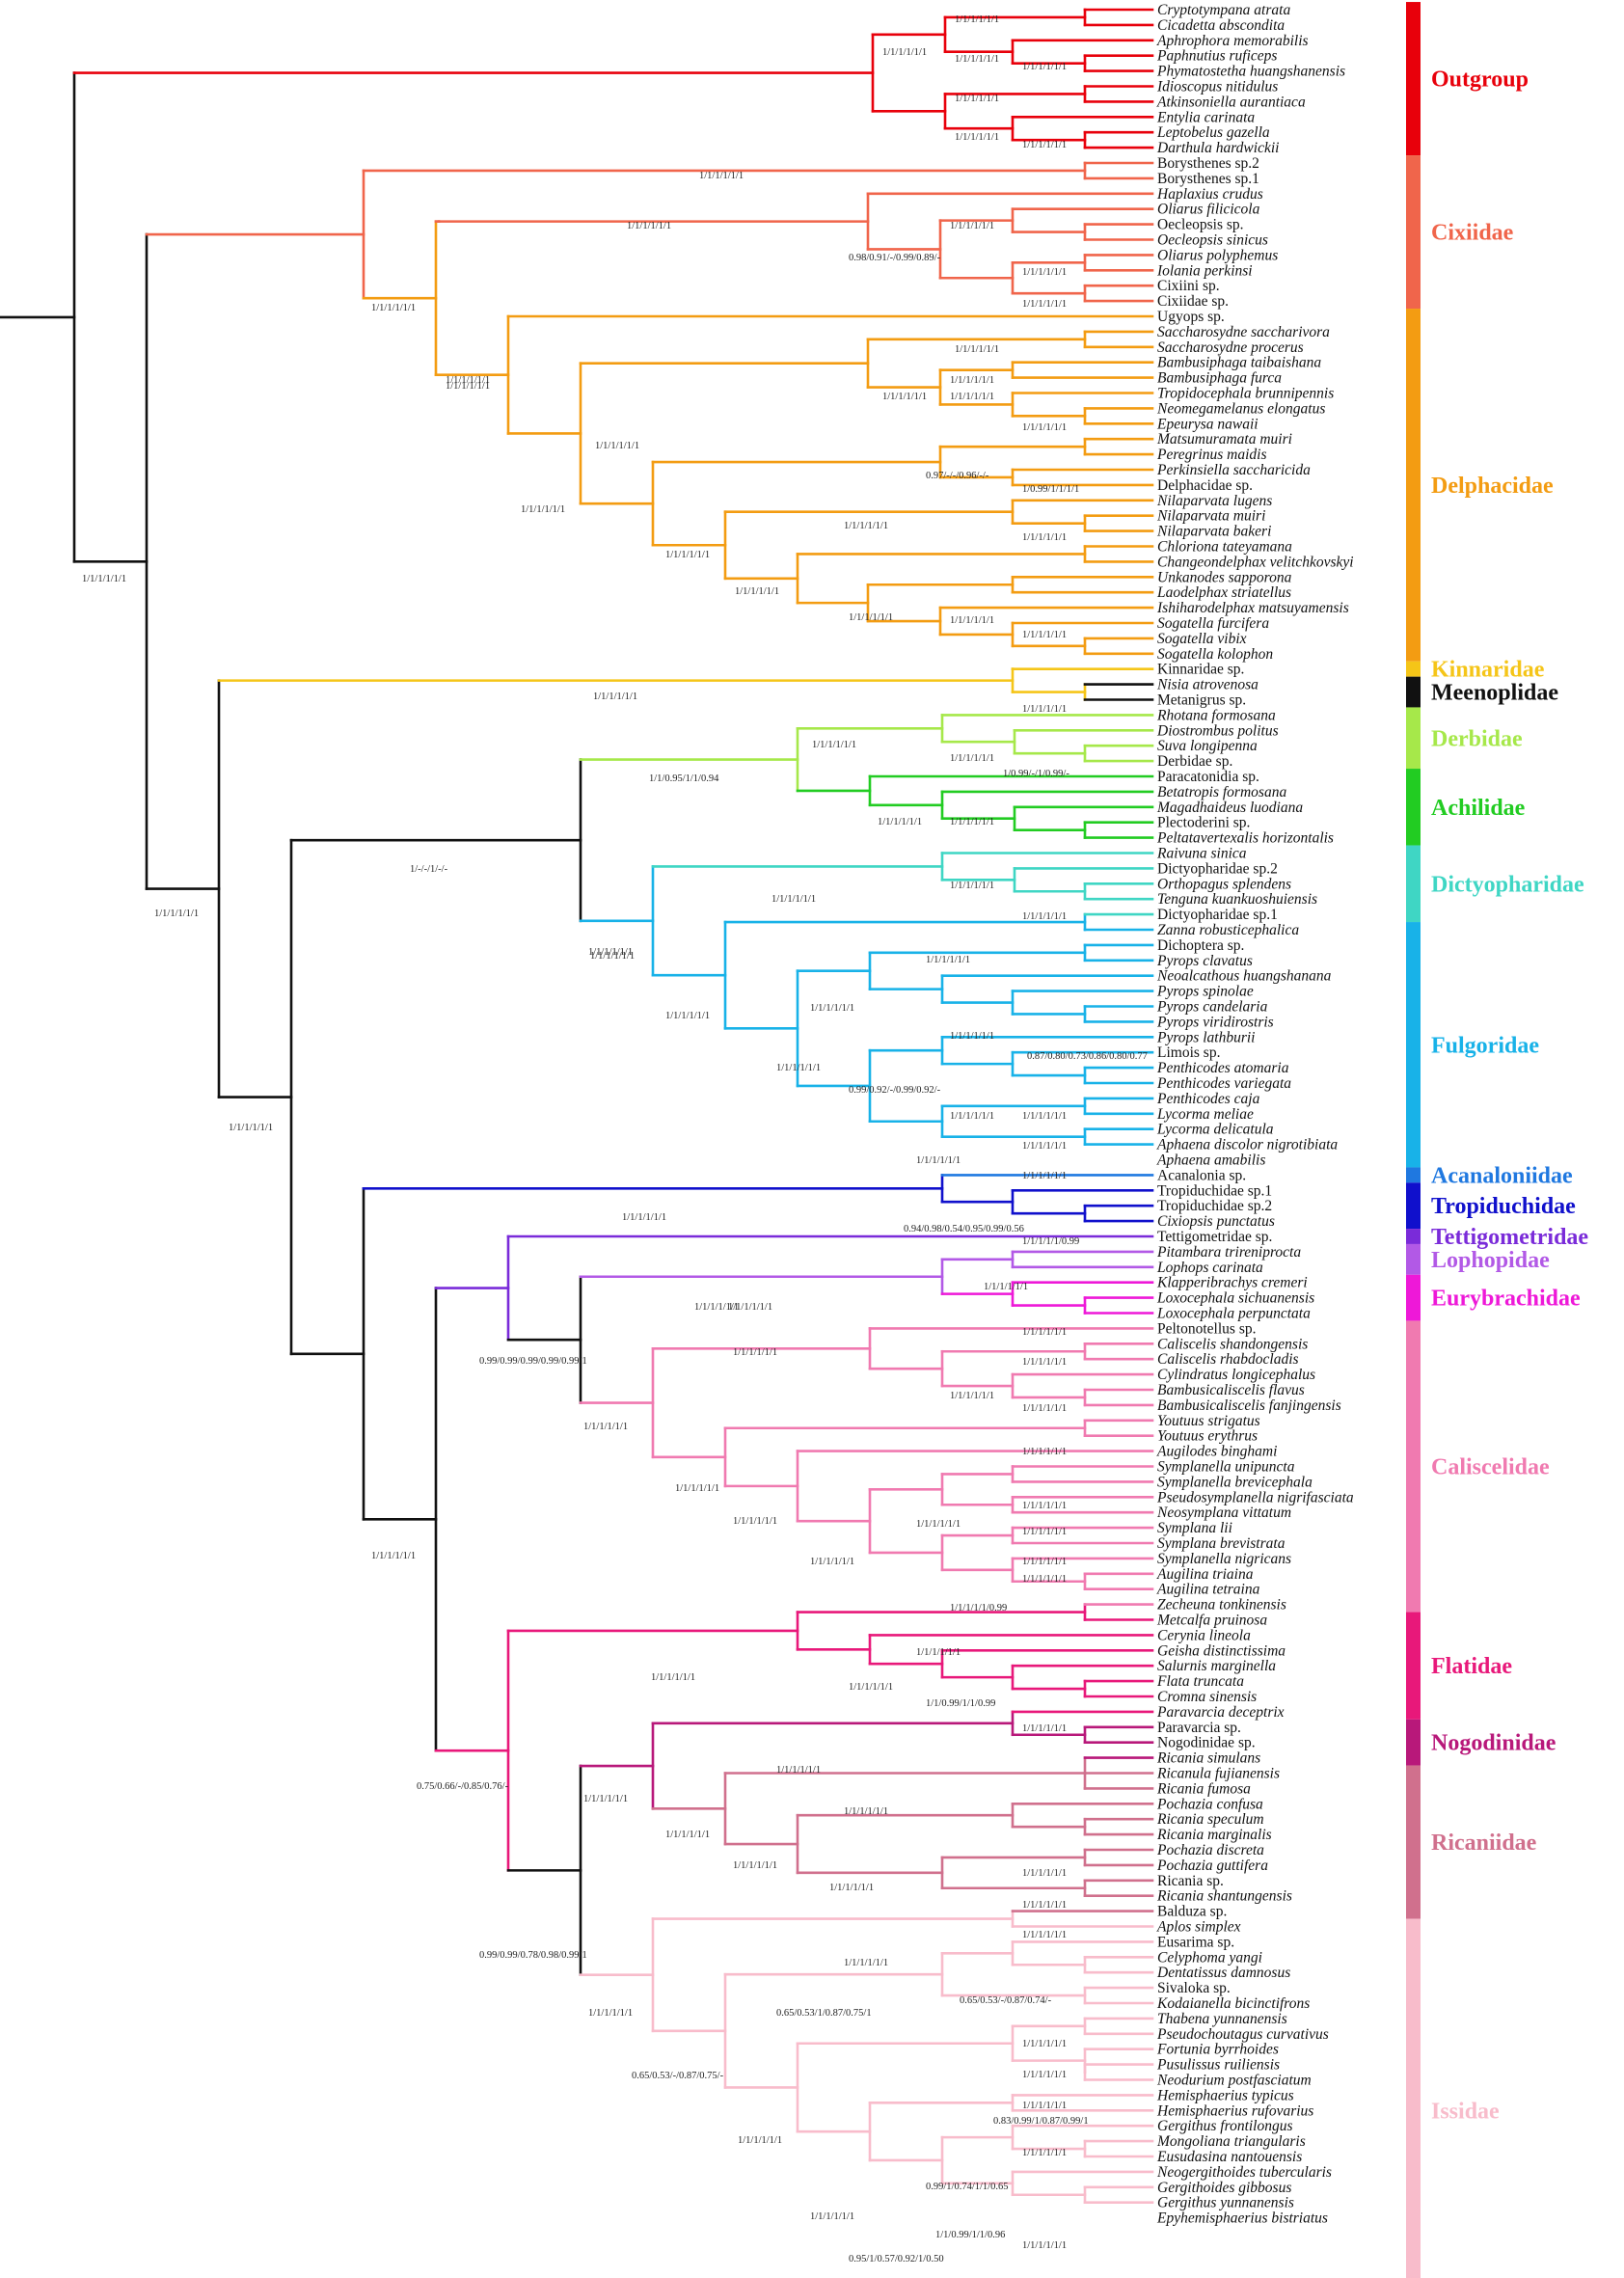  I want to click on support-value-106: 1/1/1/1/1/1, so click(832, 2217).